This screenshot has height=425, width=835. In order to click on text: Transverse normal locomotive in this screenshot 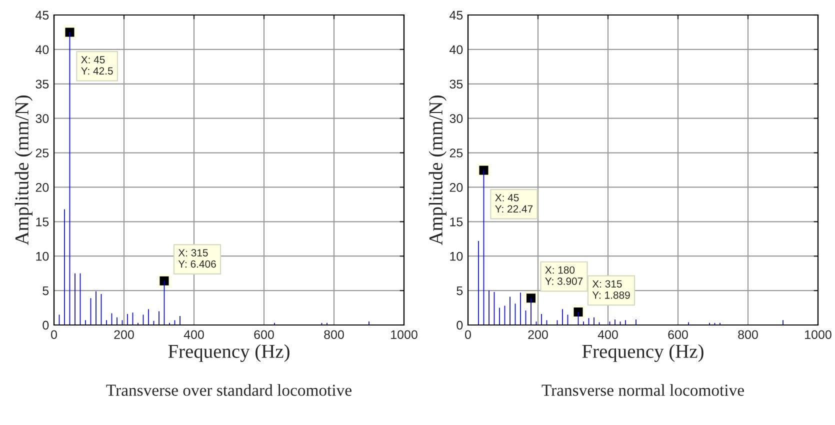, I will do `click(643, 390)`.